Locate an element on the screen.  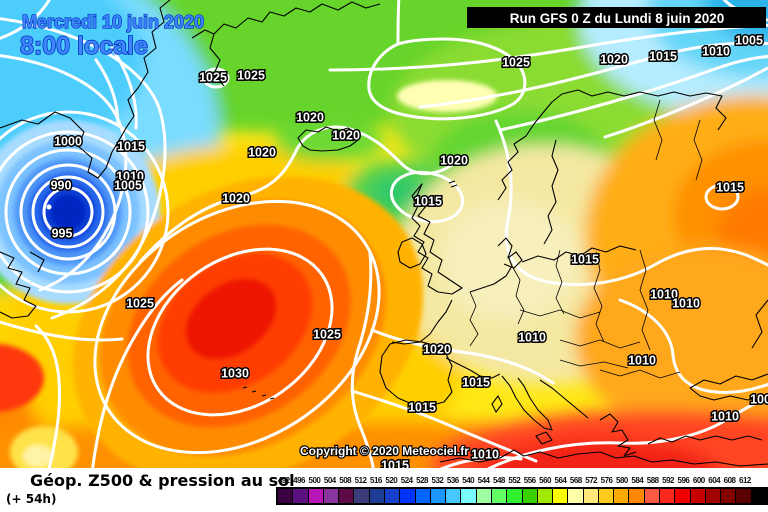
colorbar-tick: 540 is located at coordinates (468, 480).